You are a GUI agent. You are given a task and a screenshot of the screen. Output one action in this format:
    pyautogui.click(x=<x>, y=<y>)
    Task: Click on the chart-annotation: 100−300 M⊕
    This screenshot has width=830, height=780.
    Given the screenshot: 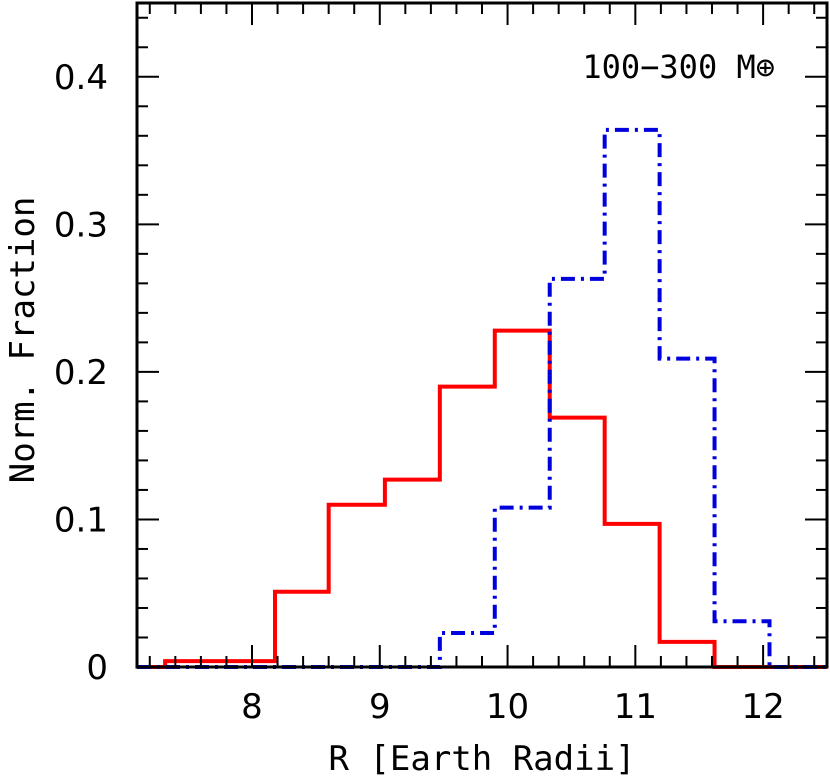 What is the action you would take?
    pyautogui.click(x=678, y=67)
    